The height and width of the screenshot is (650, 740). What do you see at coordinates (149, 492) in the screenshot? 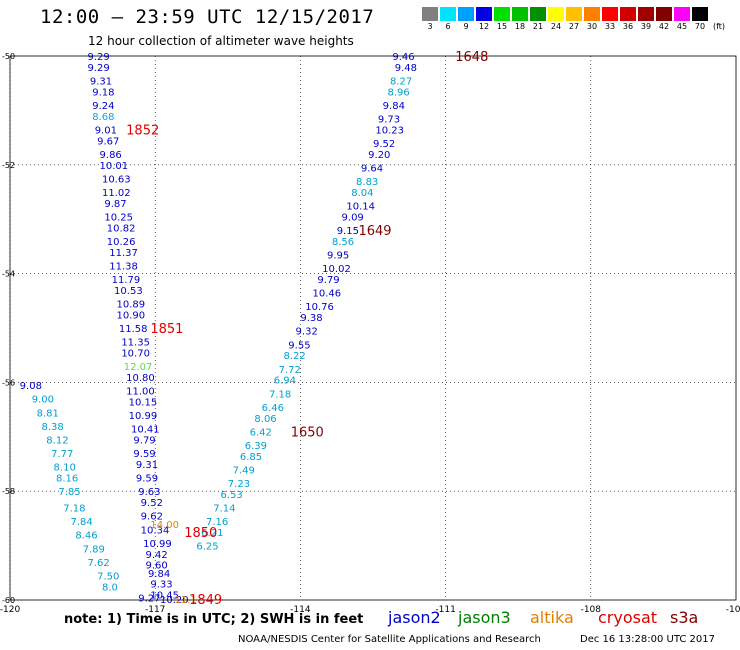
I see `swh-point-label: 9.63` at bounding box center [149, 492].